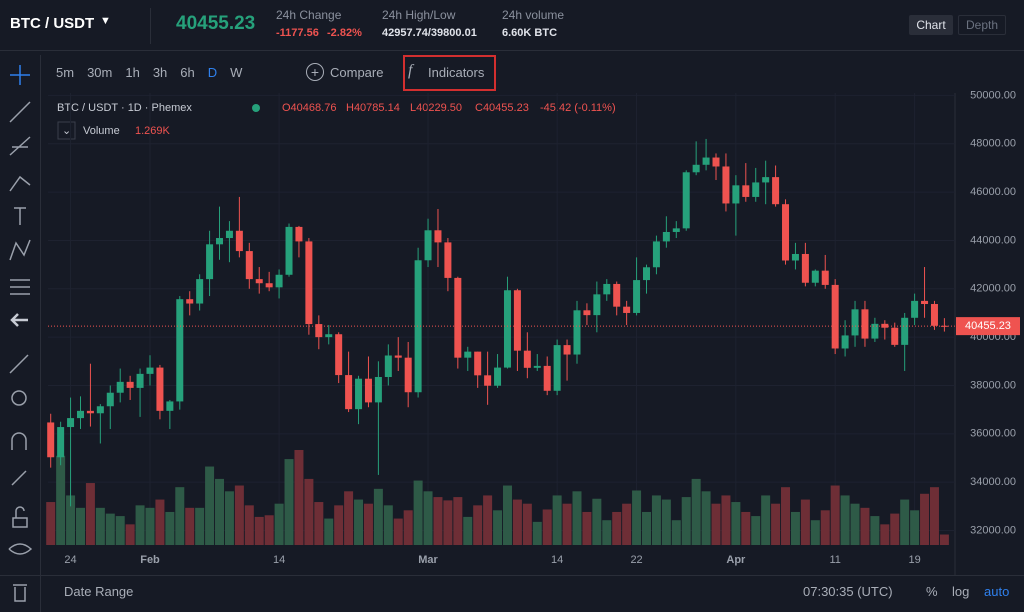 The width and height of the screenshot is (1024, 612). What do you see at coordinates (309, 15) in the screenshot?
I see `change-label: 24h Change` at bounding box center [309, 15].